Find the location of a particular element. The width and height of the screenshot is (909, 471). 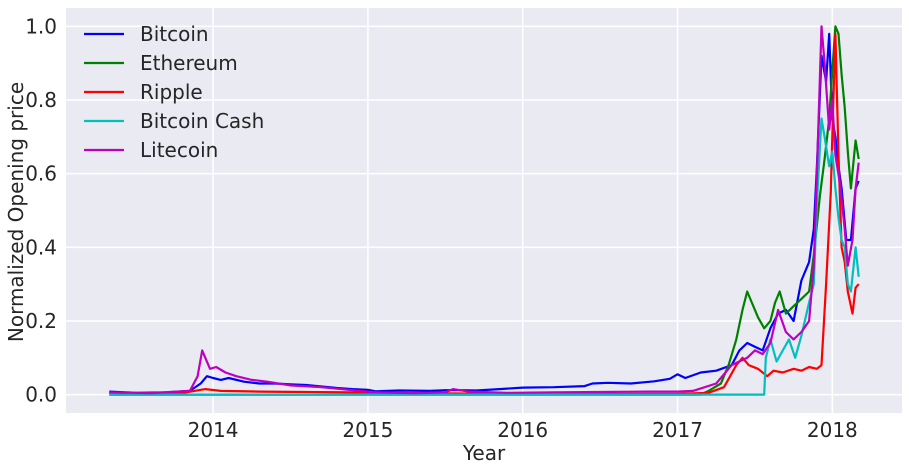

y-tick-label: 0.6 is located at coordinates (41, 174).